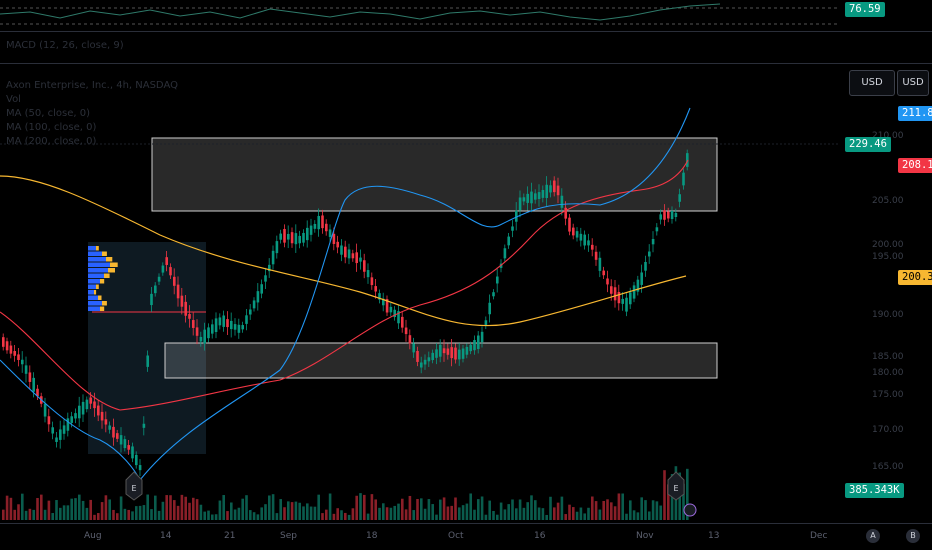  What do you see at coordinates (873, 536) in the screenshot?
I see `auto-scale-button: A` at bounding box center [873, 536].